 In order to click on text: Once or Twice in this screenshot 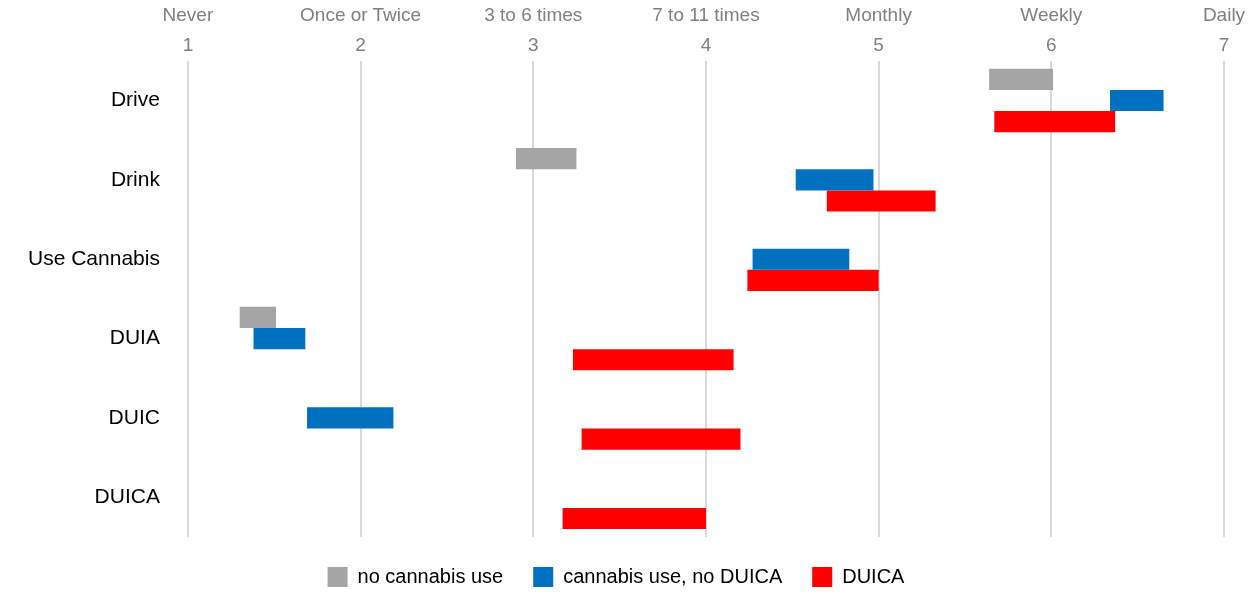, I will do `click(361, 14)`.